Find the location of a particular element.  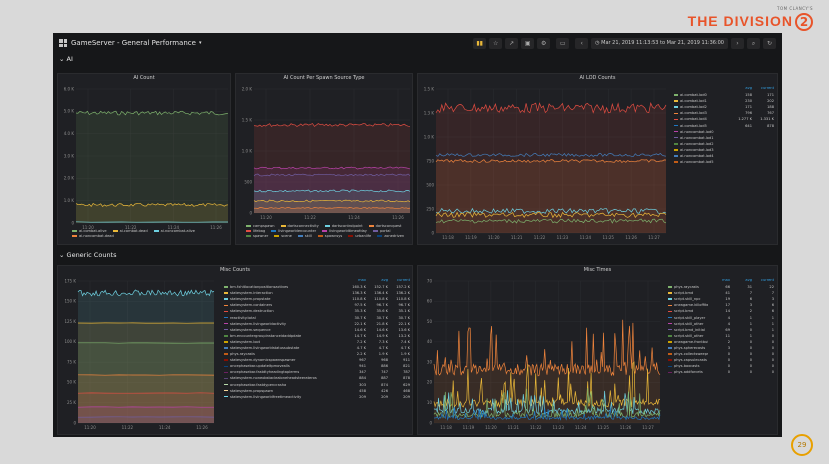

legend-table-row: statesystem.dynamicspawnspawner 967 968 911 is located at coordinates (317, 360).